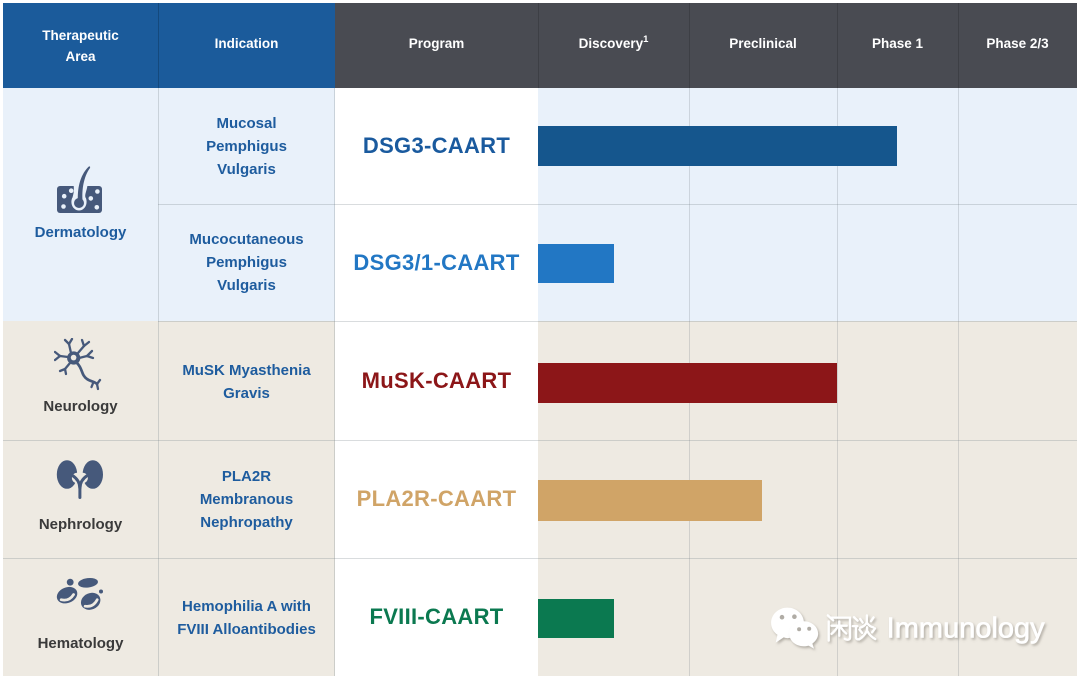 This screenshot has height=680, width=1080. What do you see at coordinates (966, 629) in the screenshot?
I see `svg-text: Immunology` at bounding box center [966, 629].